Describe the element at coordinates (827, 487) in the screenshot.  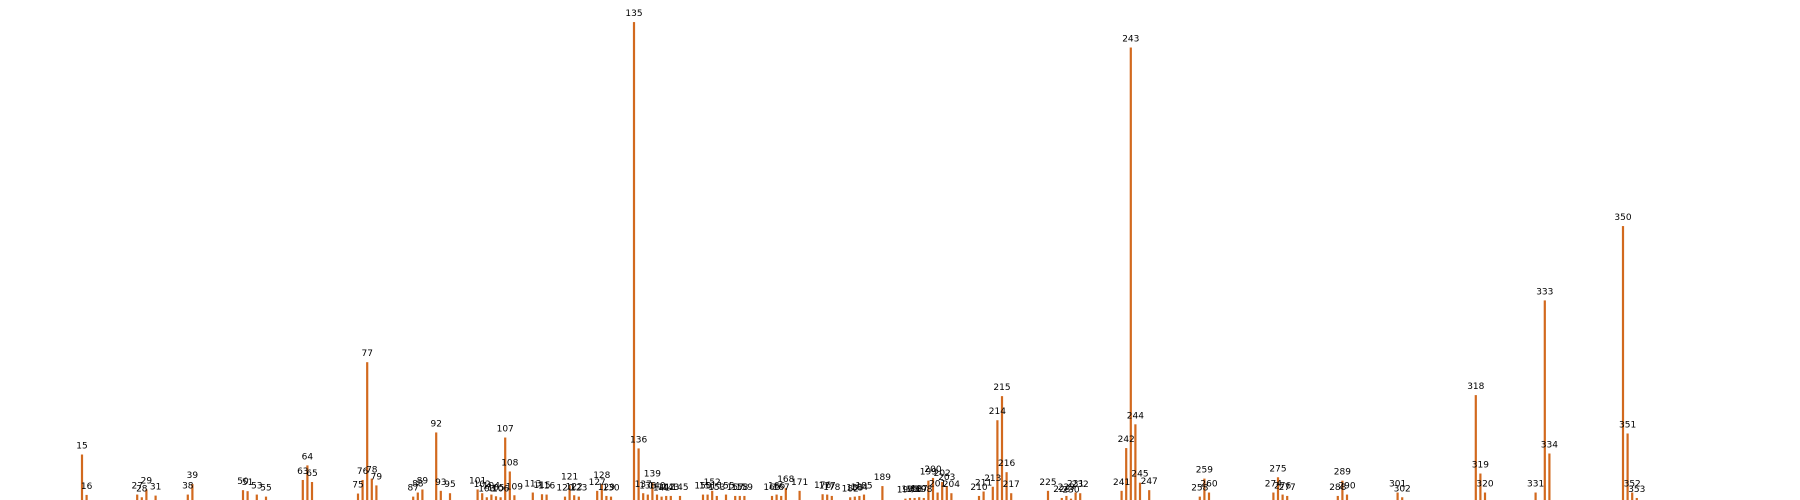
I see `bar-label-177: 177` at that location.